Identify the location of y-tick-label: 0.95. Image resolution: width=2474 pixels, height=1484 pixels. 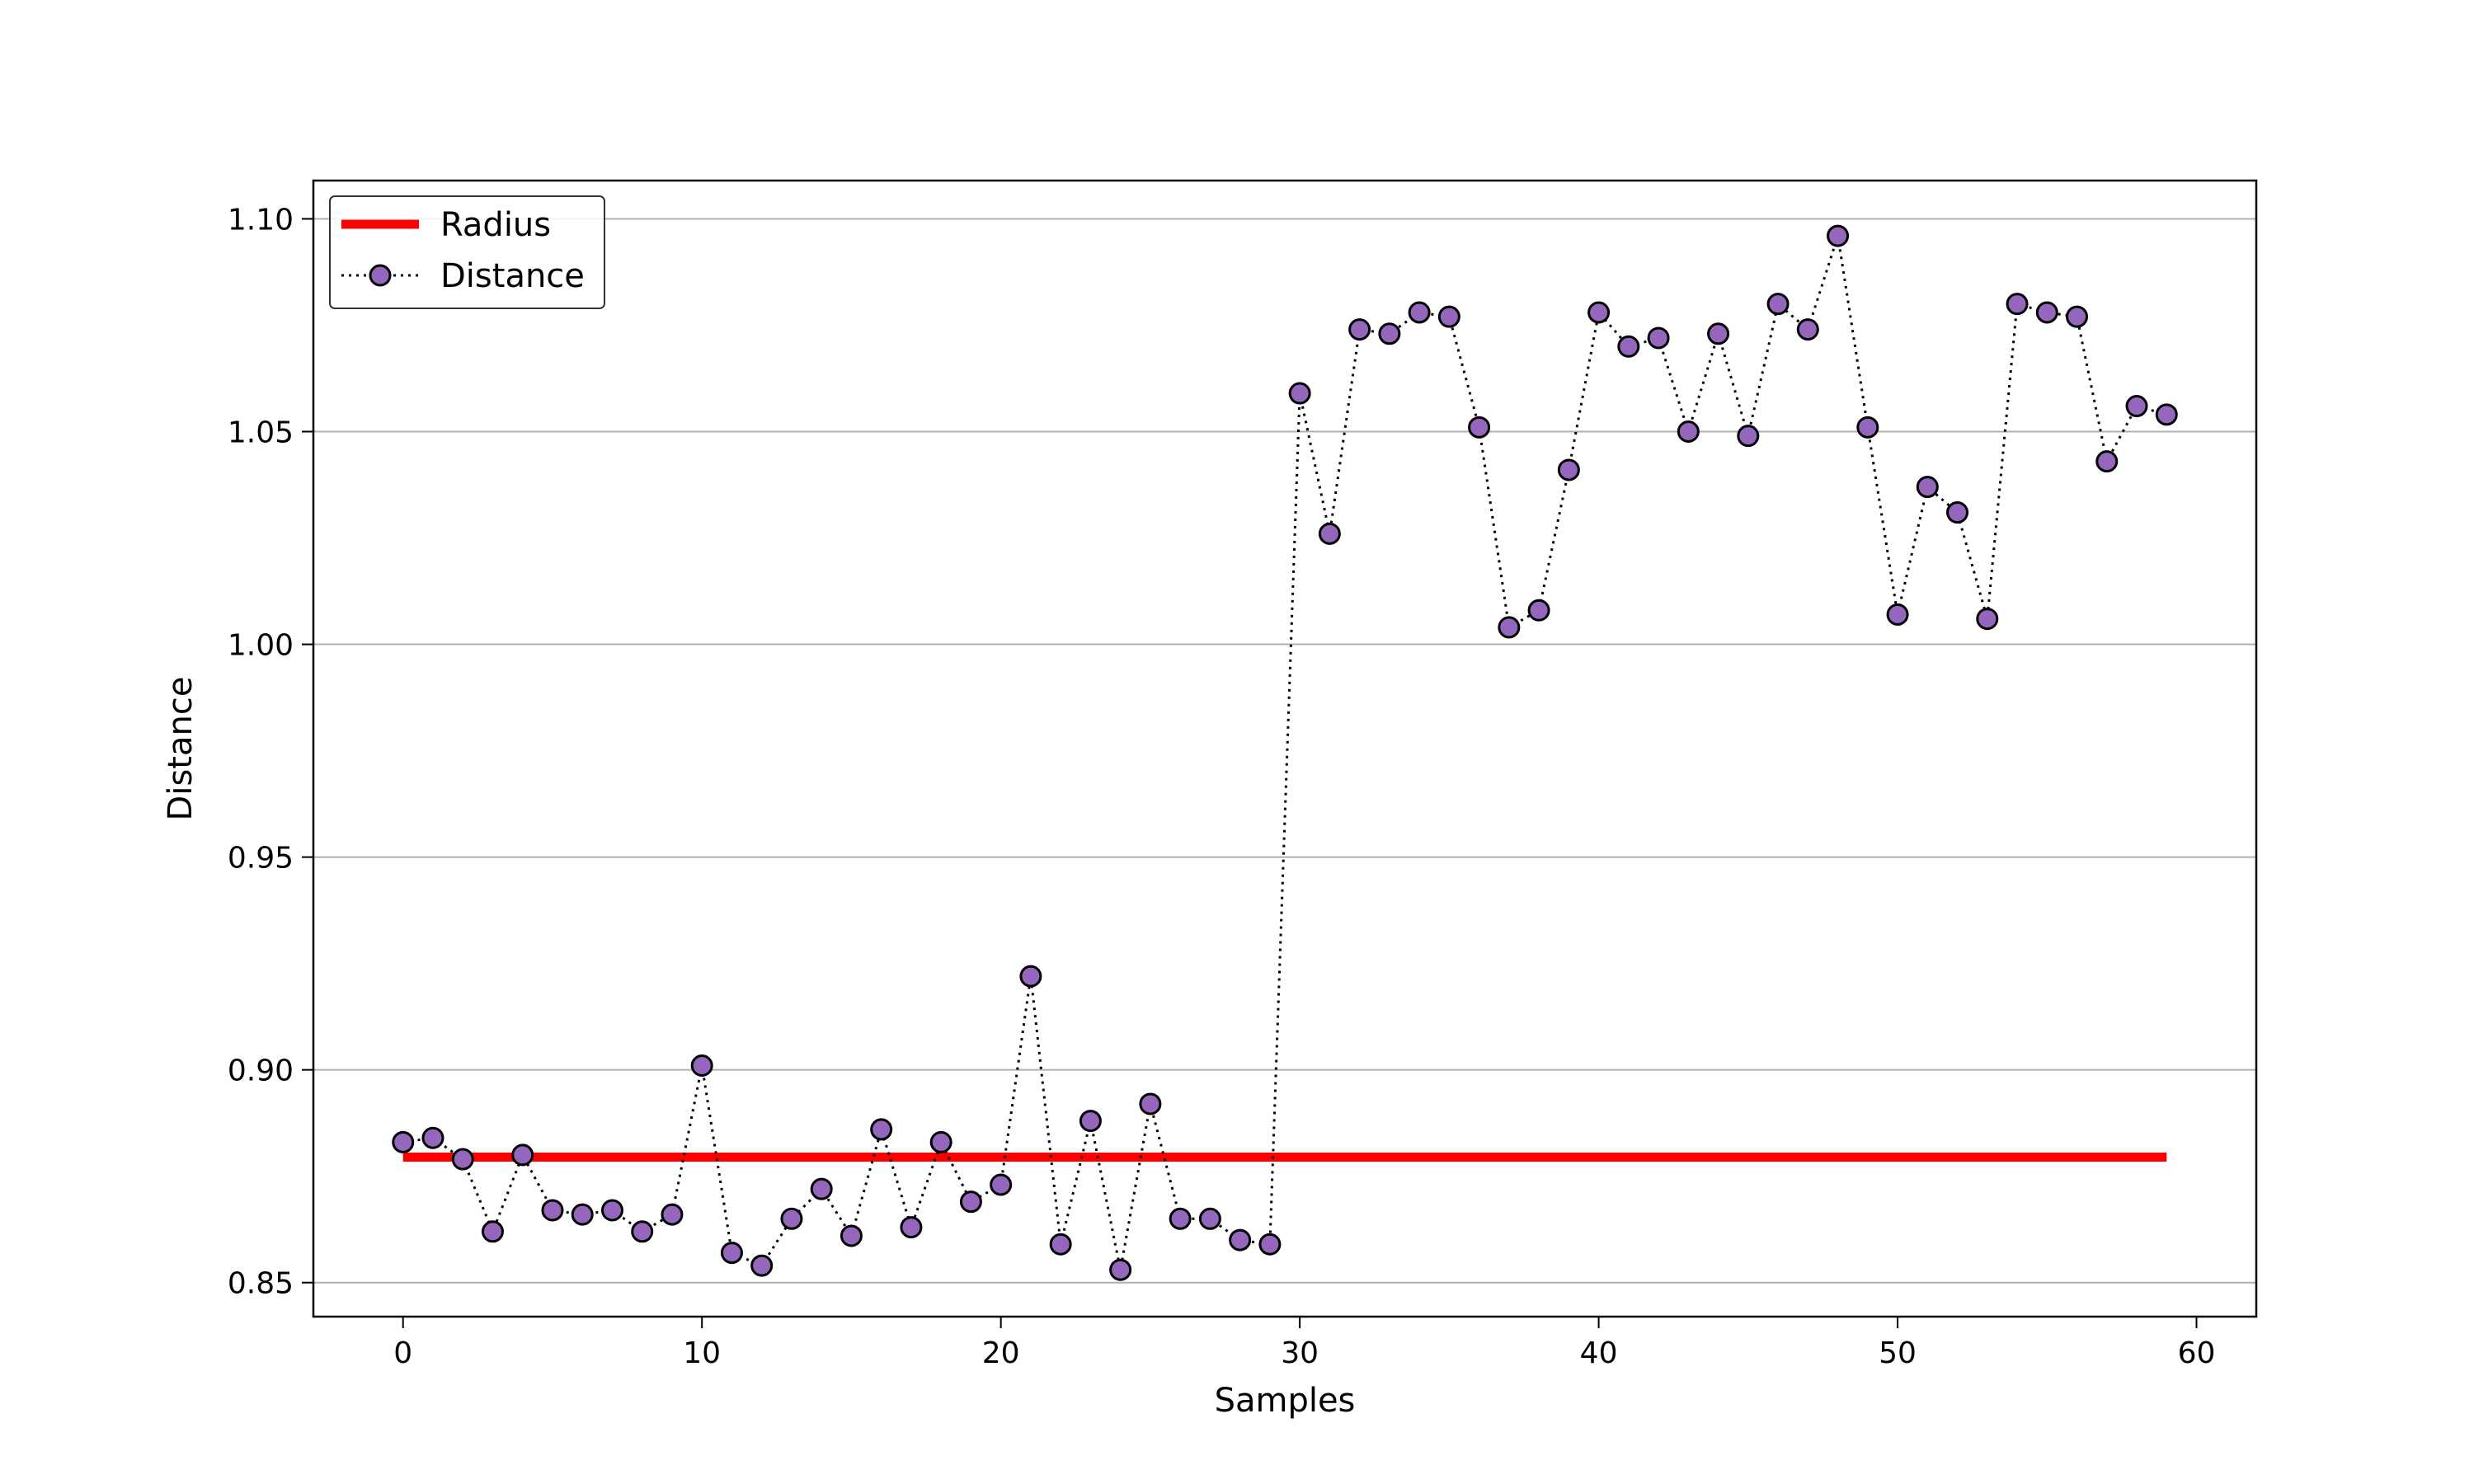
(261, 859).